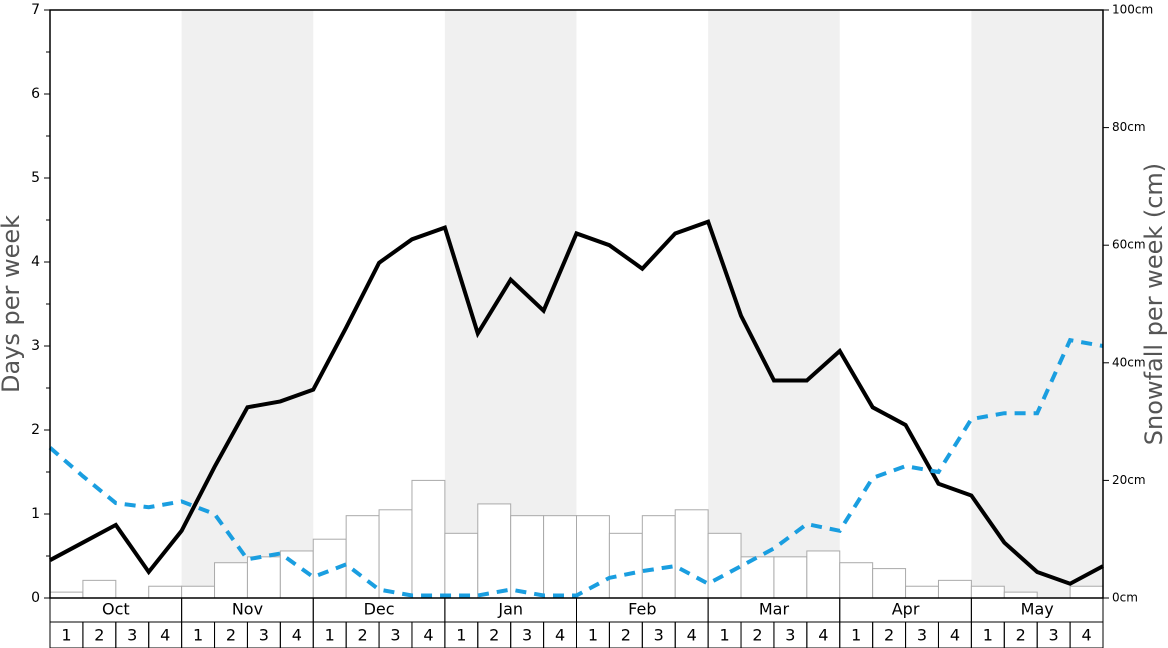  What do you see at coordinates (1037, 609) in the screenshot?
I see `month-label: May` at bounding box center [1037, 609].